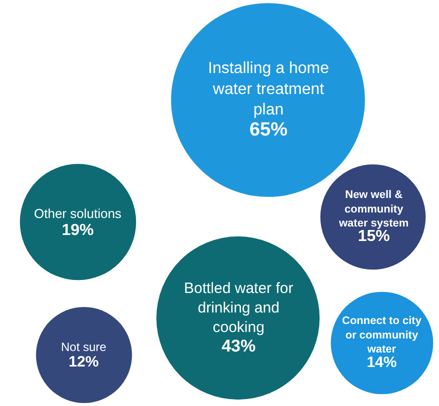 The height and width of the screenshot is (406, 439). What do you see at coordinates (382, 335) in the screenshot?
I see `category-label: Connect to city or community water` at bounding box center [382, 335].